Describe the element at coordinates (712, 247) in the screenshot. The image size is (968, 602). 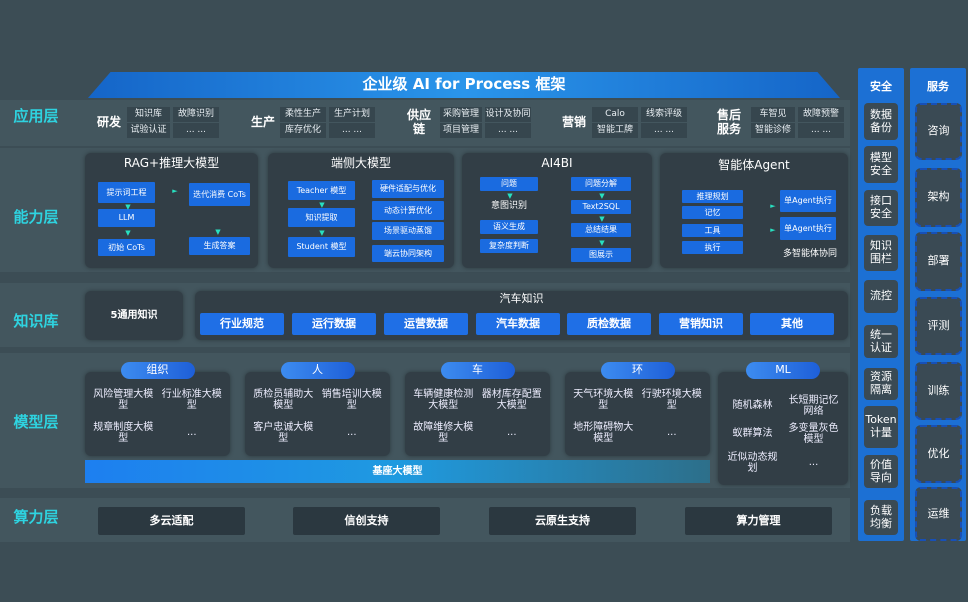
I see `agent-step: 执行` at that location.